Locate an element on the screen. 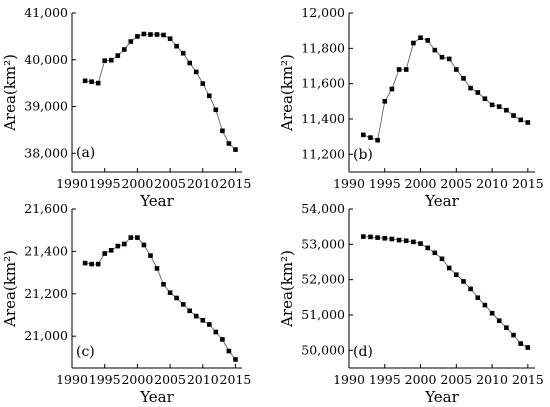 The width and height of the screenshot is (550, 407). y-tick-label: 12,000 is located at coordinates (323, 12).